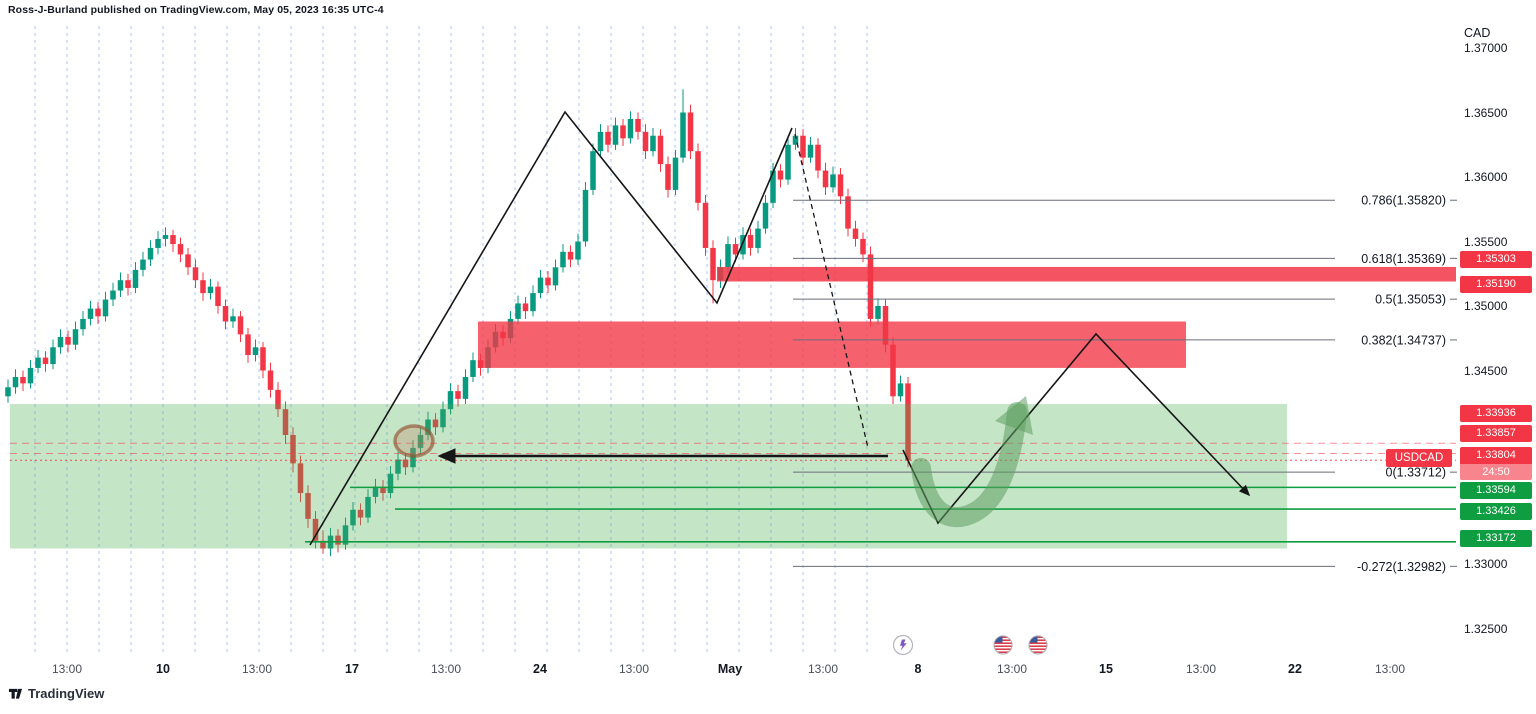 The height and width of the screenshot is (714, 1536). I want to click on time-tick-label: May, so click(730, 669).